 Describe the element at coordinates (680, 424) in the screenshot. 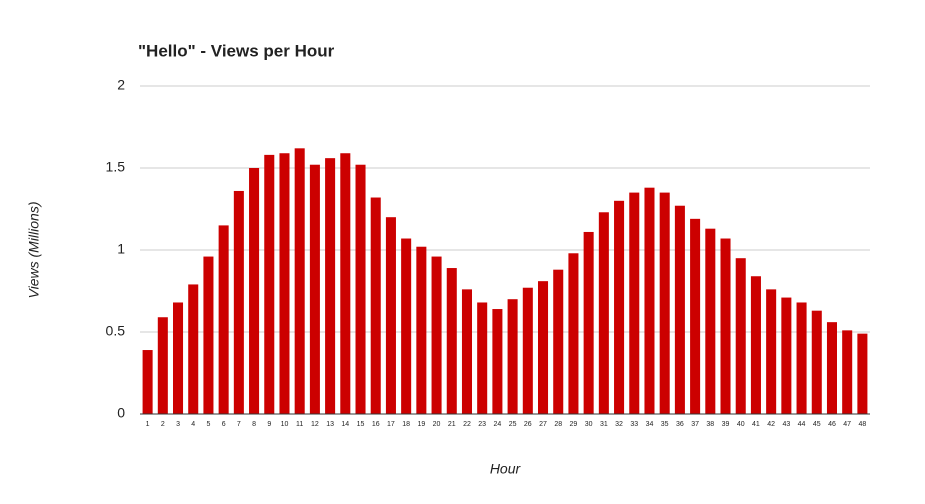

I see `x-tick-label: 36` at that location.